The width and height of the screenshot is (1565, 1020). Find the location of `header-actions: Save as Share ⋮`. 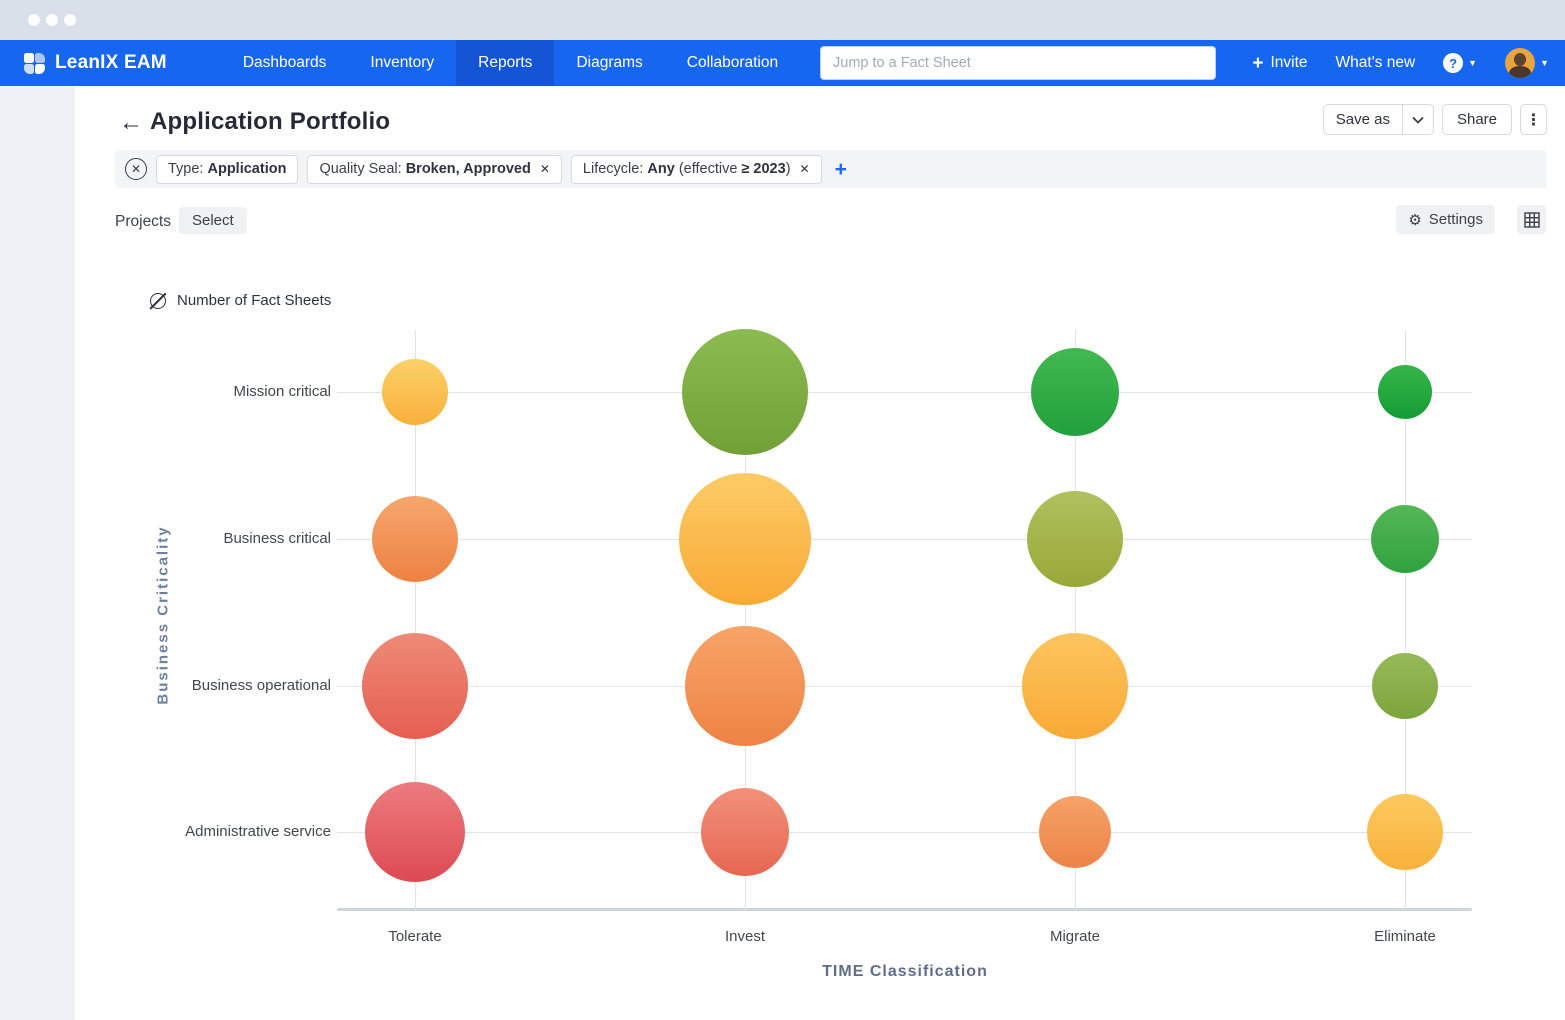

header-actions: Save as Share ⋮ is located at coordinates (1434, 119).